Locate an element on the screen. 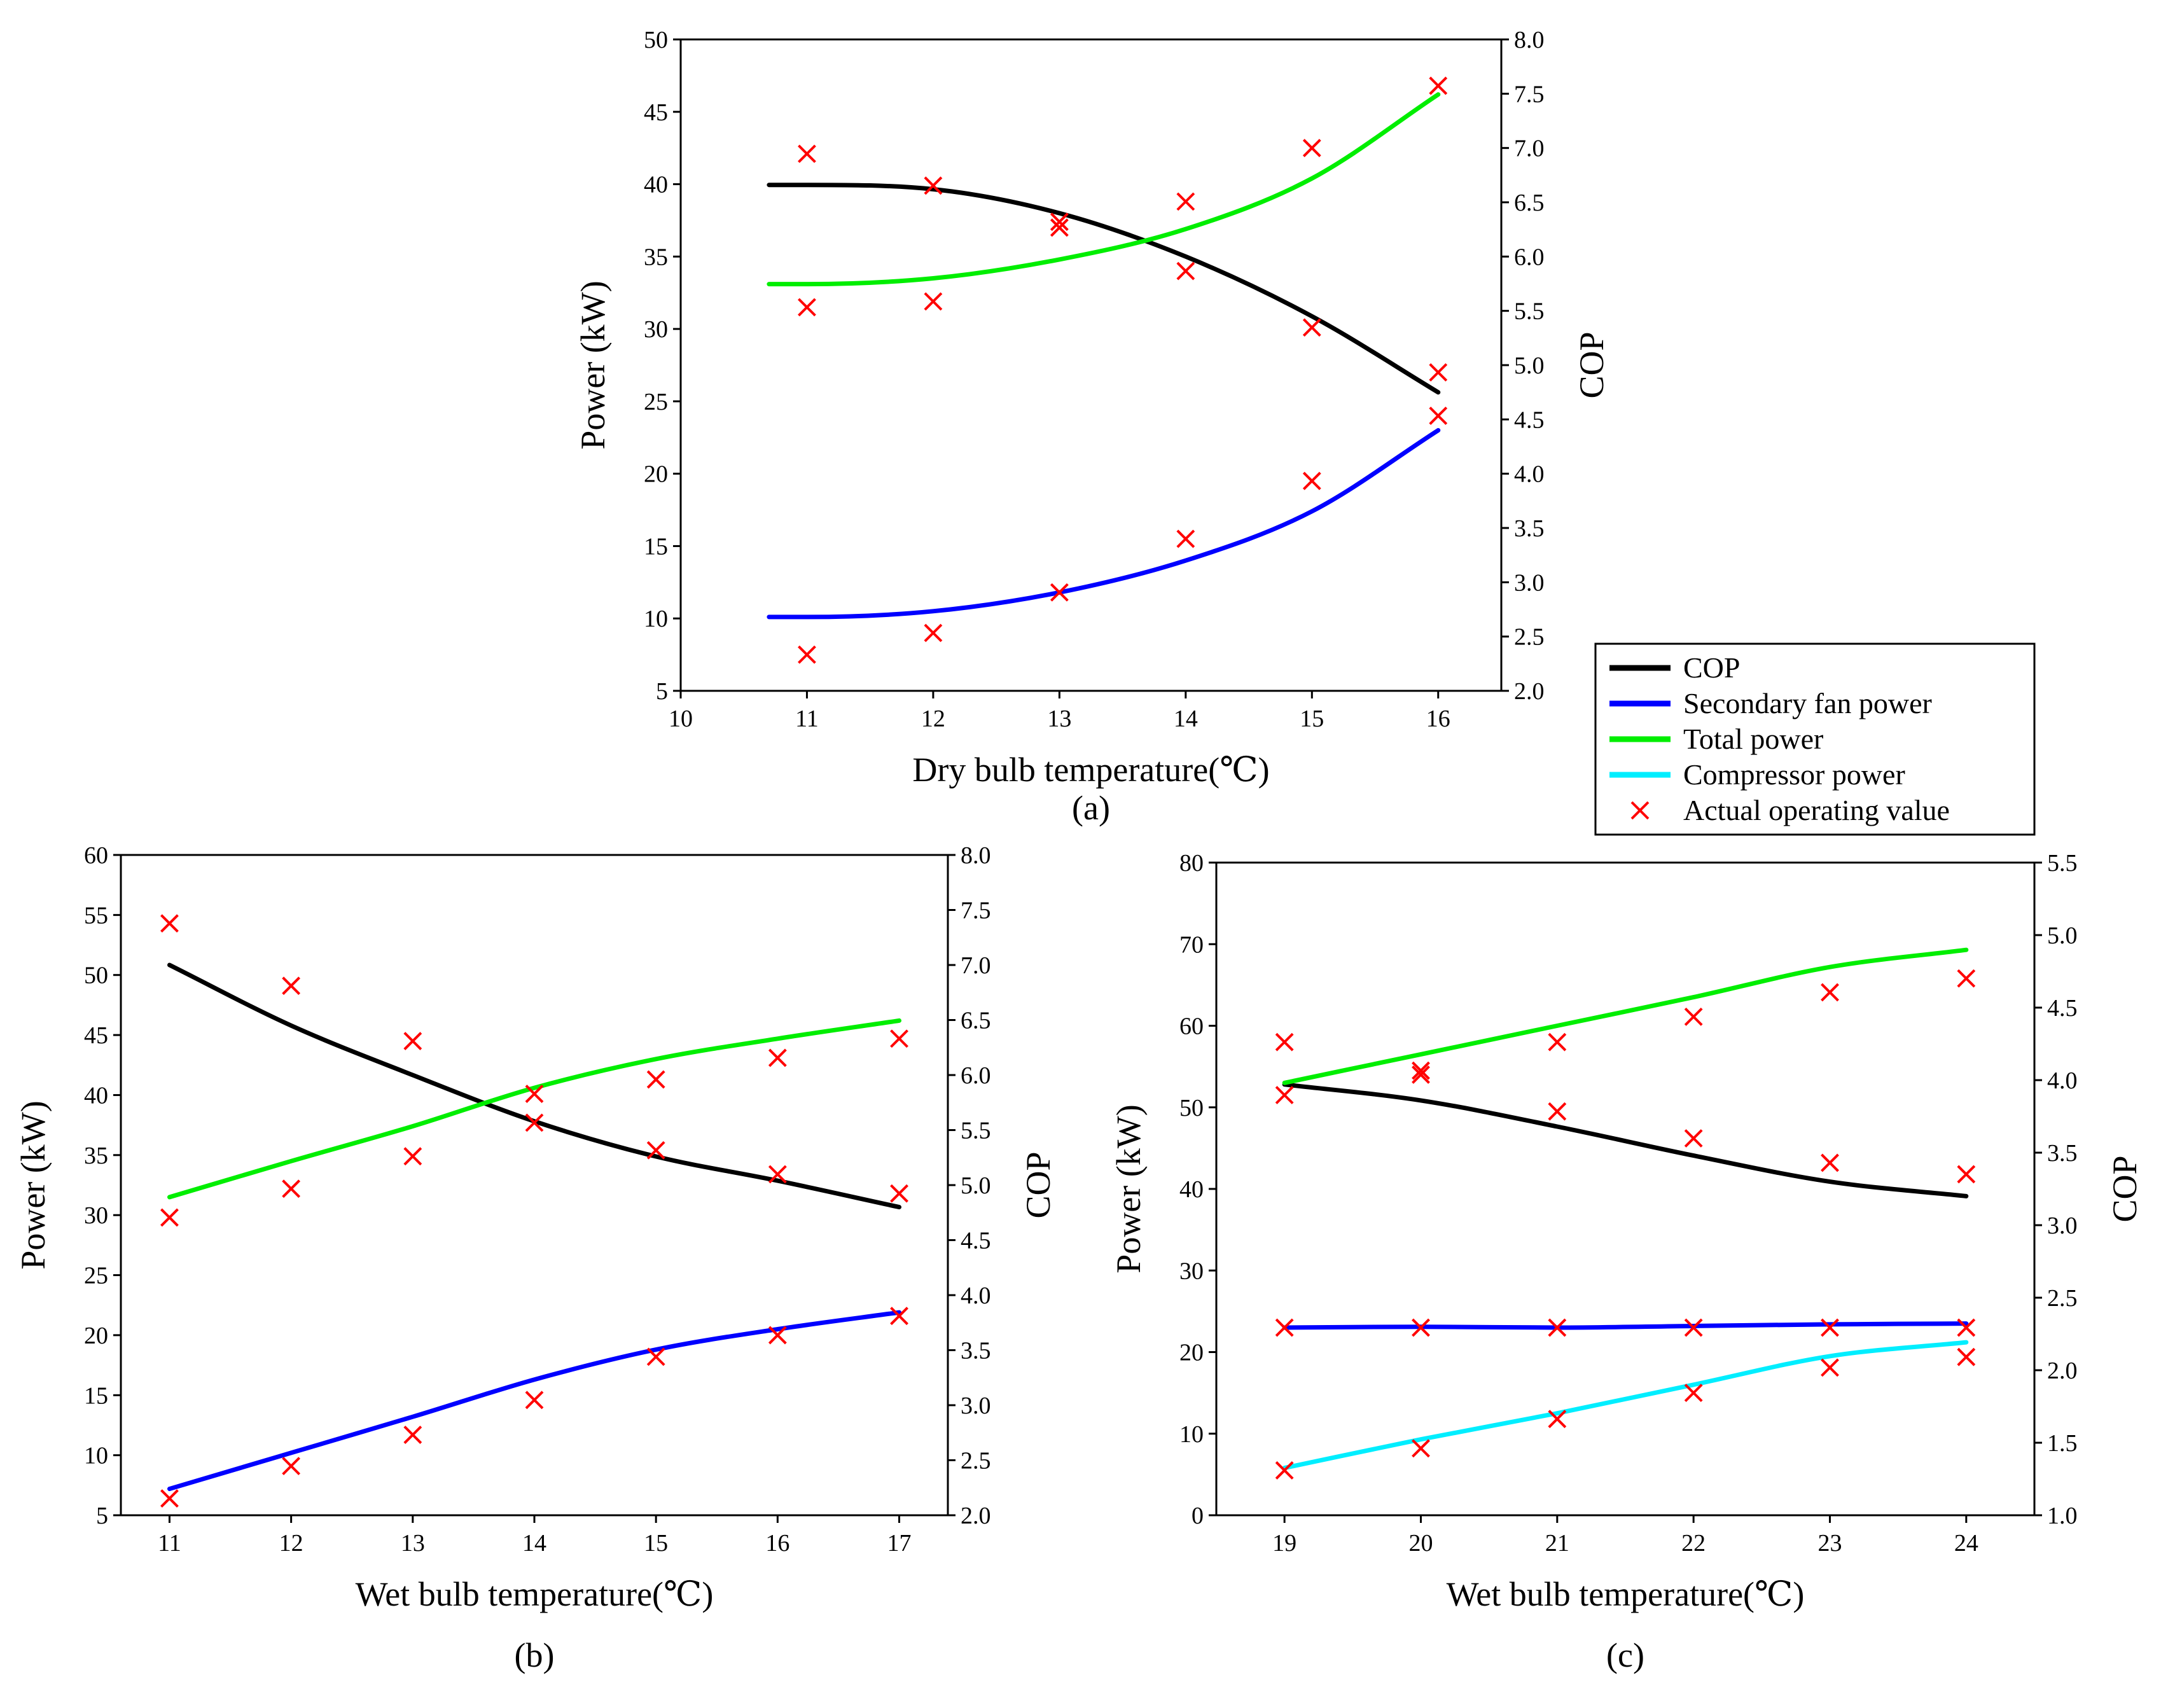  x-tick-label: 24 is located at coordinates (1966, 1543).